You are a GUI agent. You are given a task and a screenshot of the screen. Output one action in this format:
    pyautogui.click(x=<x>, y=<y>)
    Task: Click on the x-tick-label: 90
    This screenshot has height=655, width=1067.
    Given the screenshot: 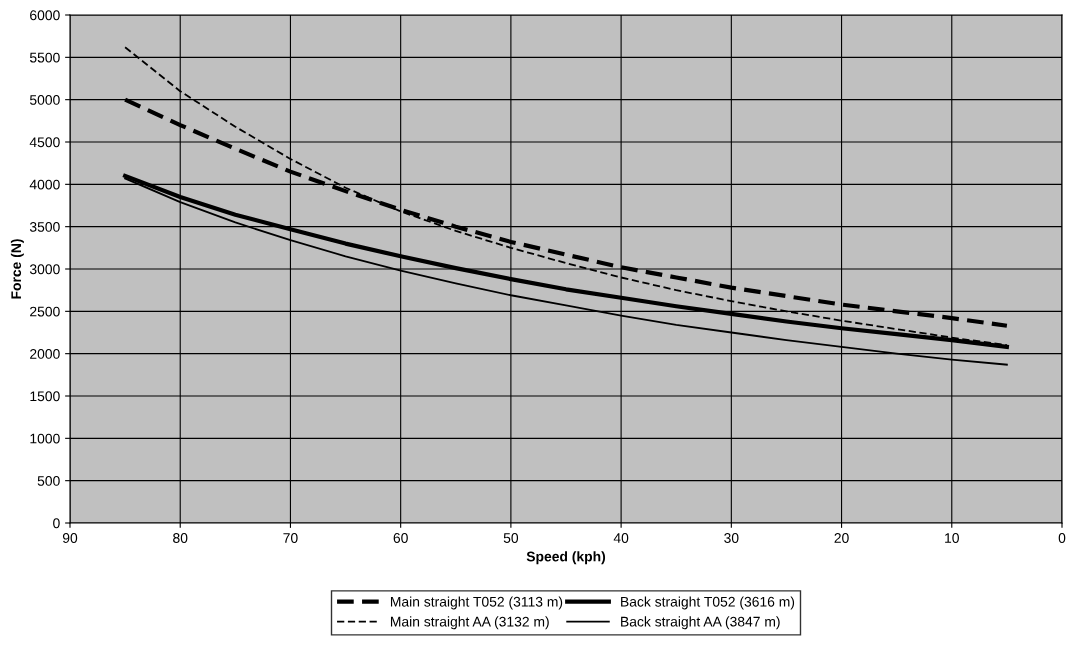 What is the action you would take?
    pyautogui.click(x=70, y=538)
    